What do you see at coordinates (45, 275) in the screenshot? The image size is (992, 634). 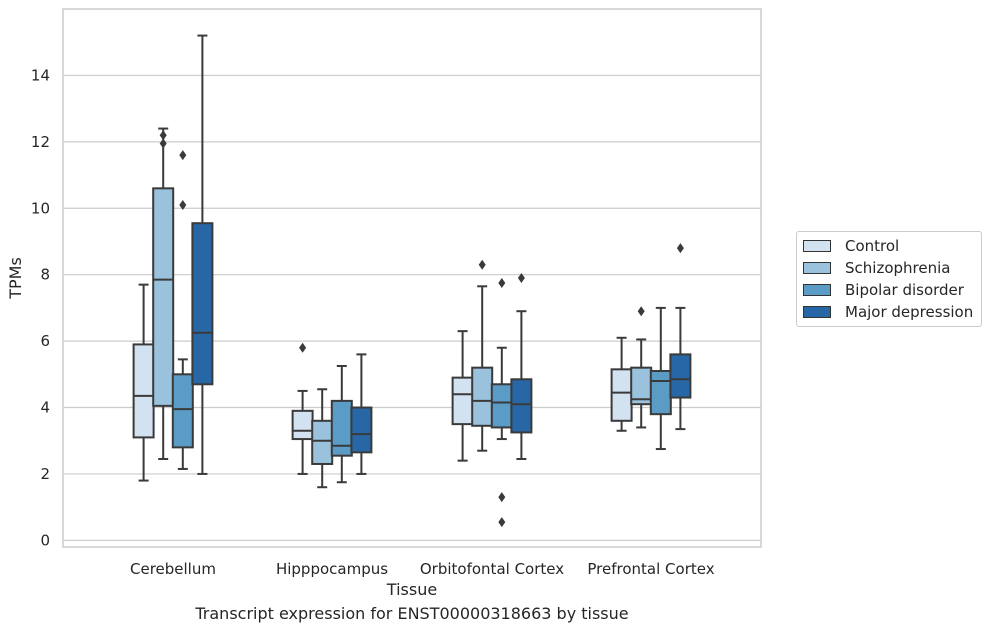 I see `y-tick-label-8: 8` at bounding box center [45, 275].